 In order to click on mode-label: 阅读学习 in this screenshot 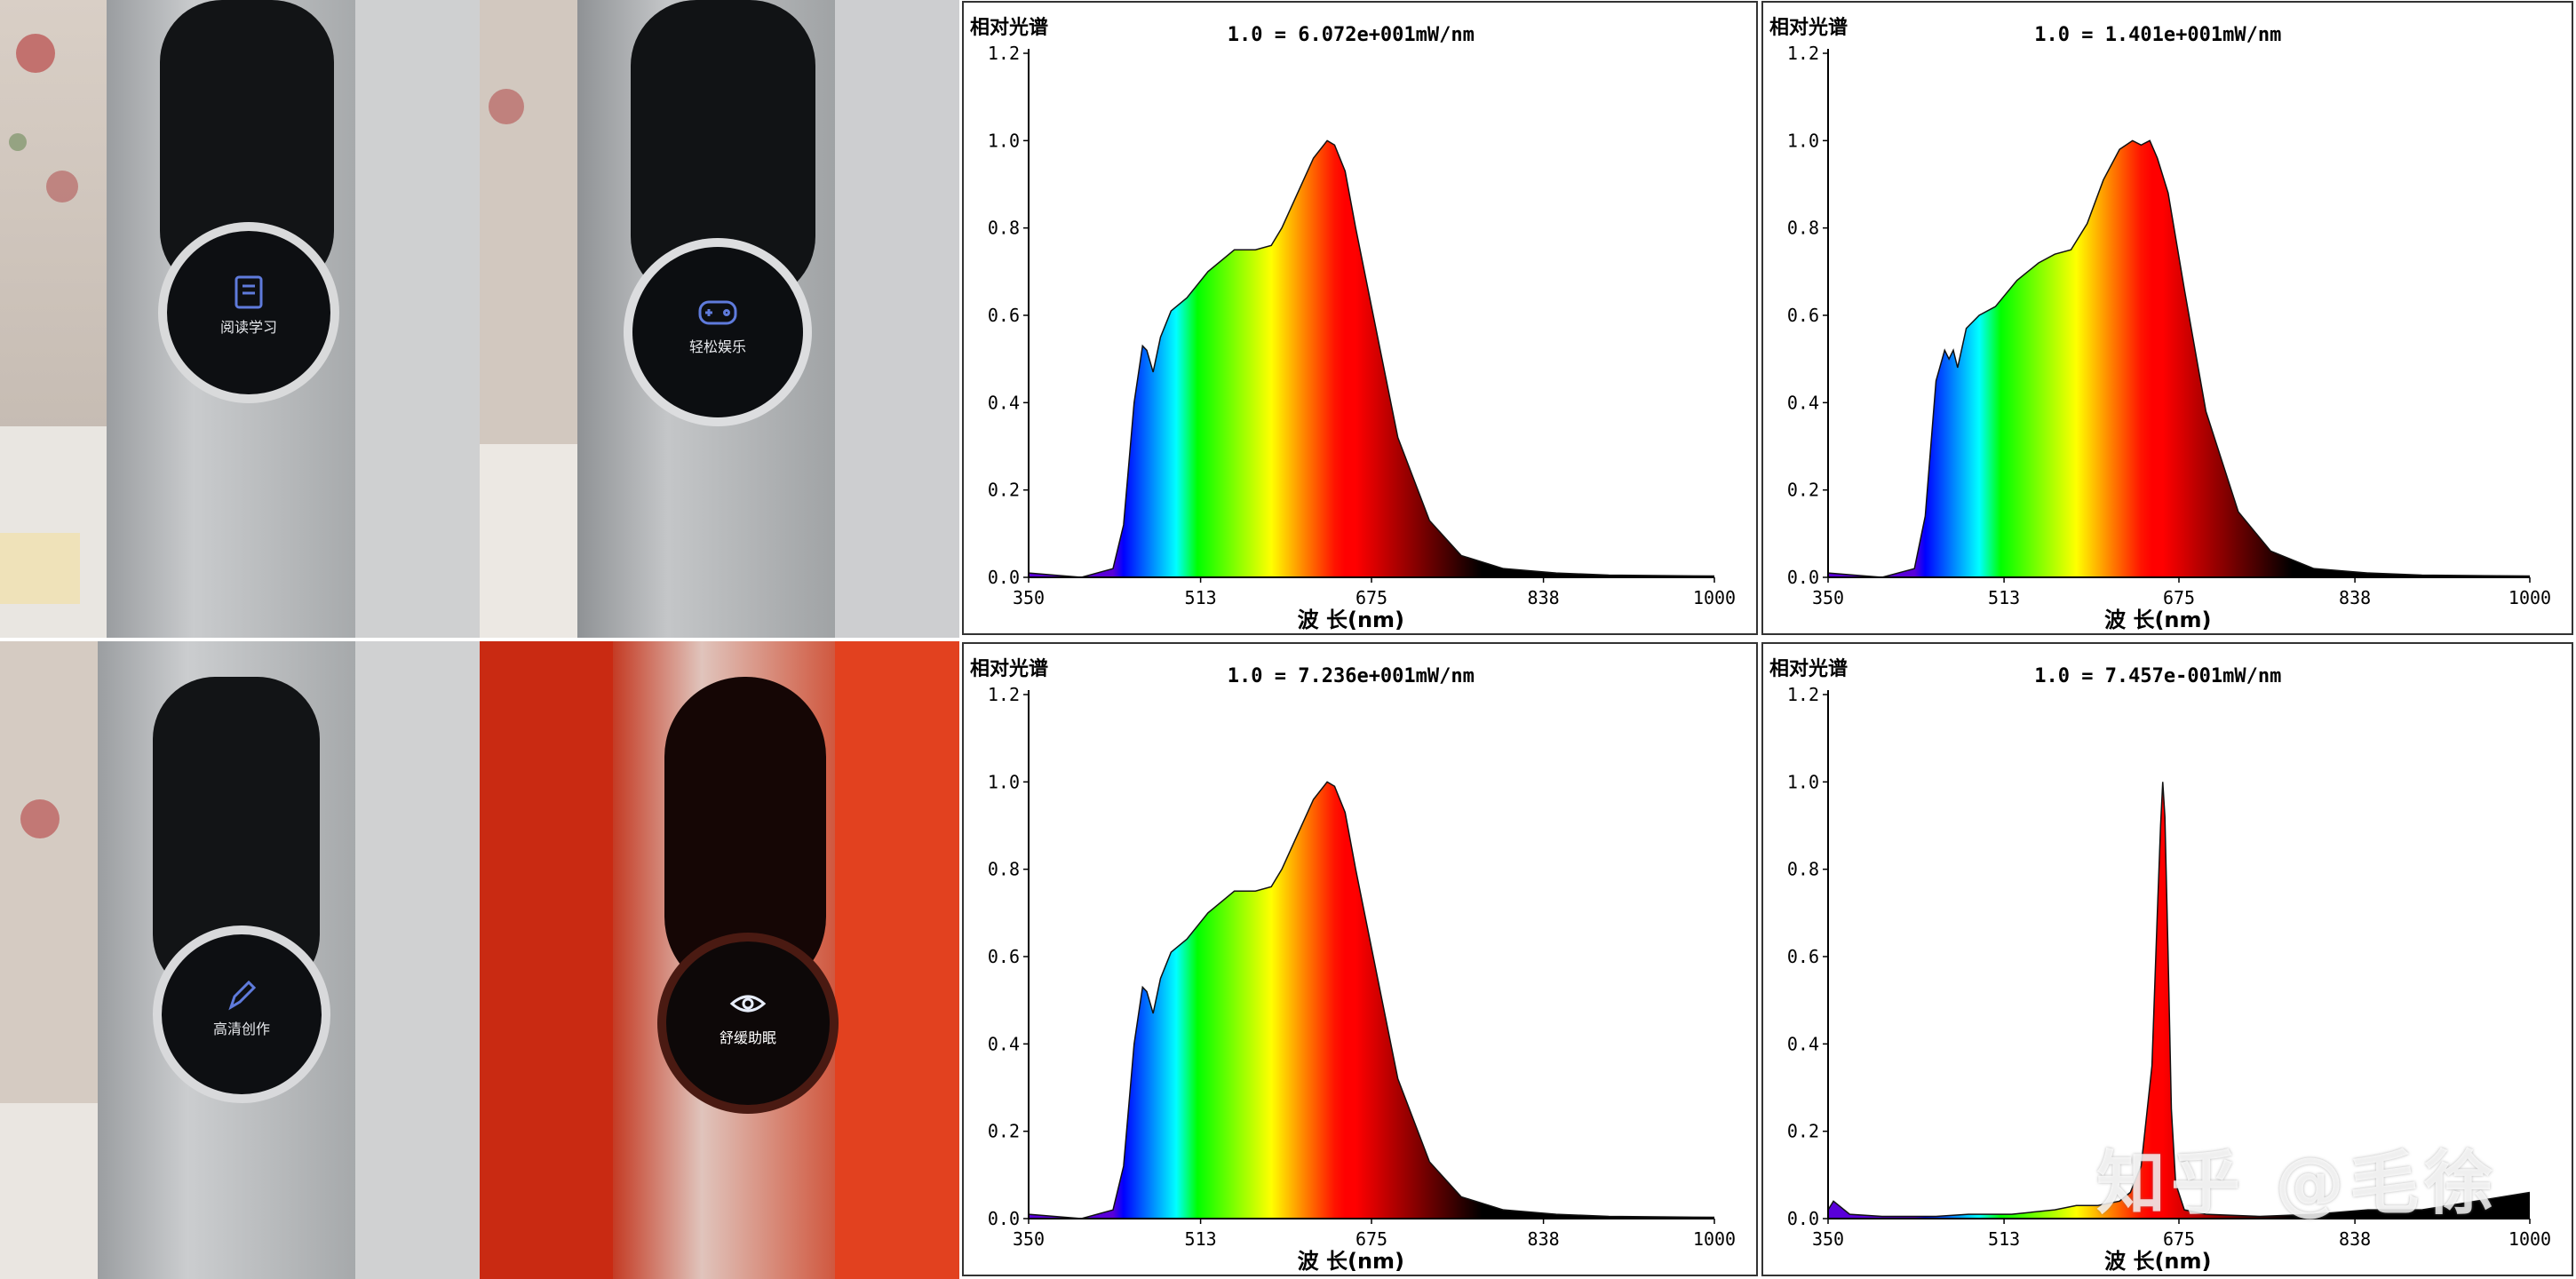, I will do `click(248, 327)`.